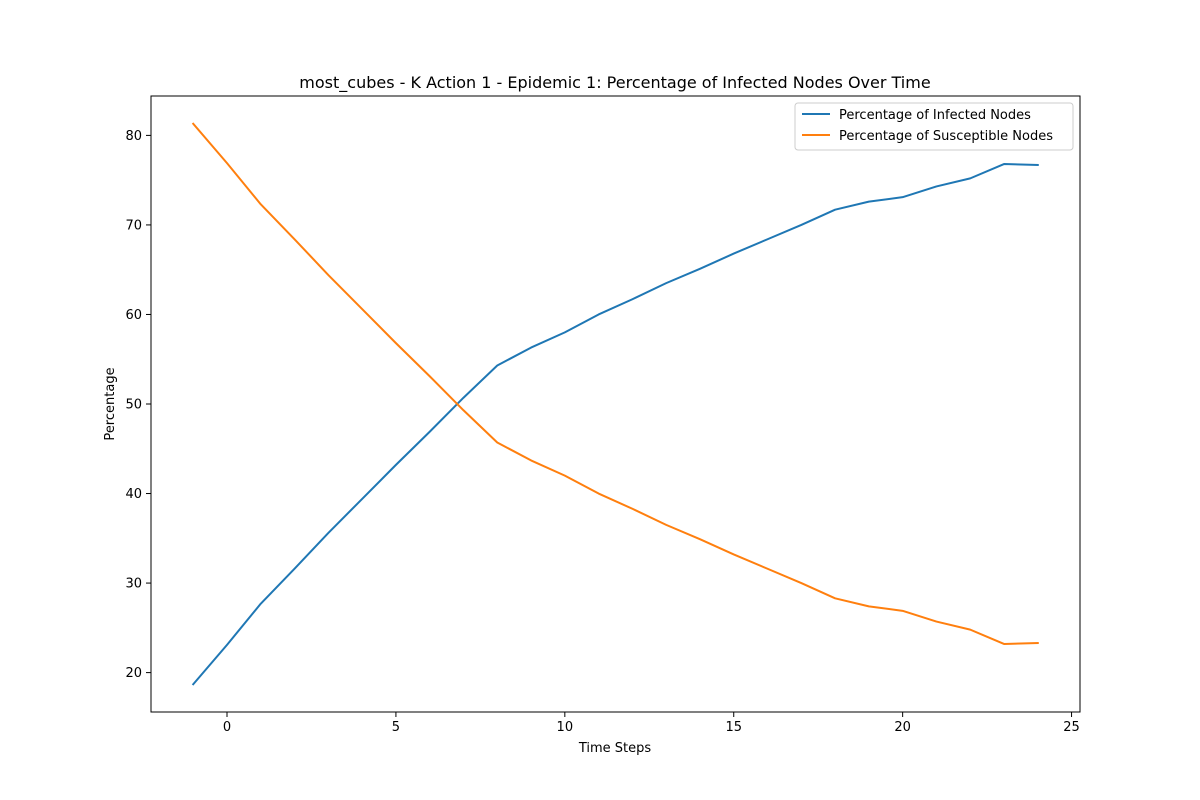 Image resolution: width=1200 pixels, height=800 pixels. Describe the element at coordinates (565, 727) in the screenshot. I see `x-tick-label: 10` at that location.